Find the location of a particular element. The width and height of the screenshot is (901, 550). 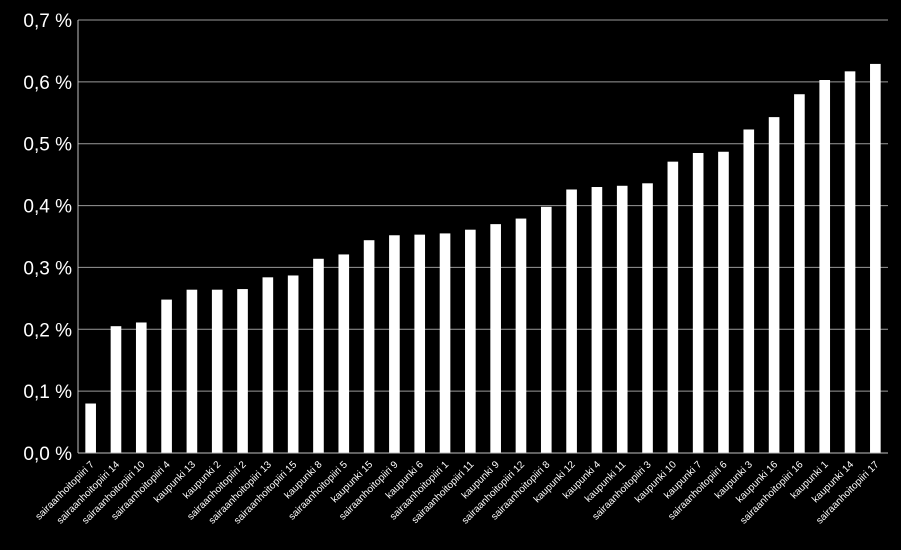

y-tick-label: 0,0 % is located at coordinates (47, 454).